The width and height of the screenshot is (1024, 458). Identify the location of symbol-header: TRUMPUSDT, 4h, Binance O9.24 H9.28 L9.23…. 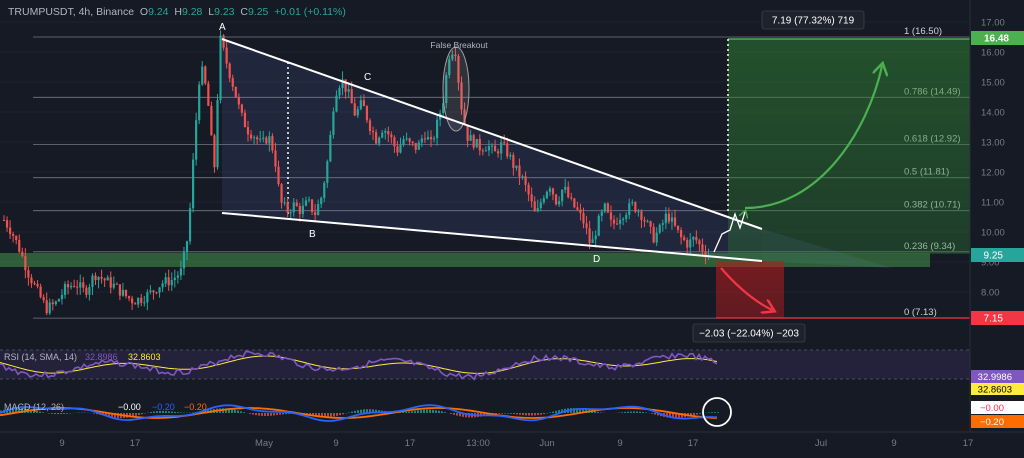
(177, 12).